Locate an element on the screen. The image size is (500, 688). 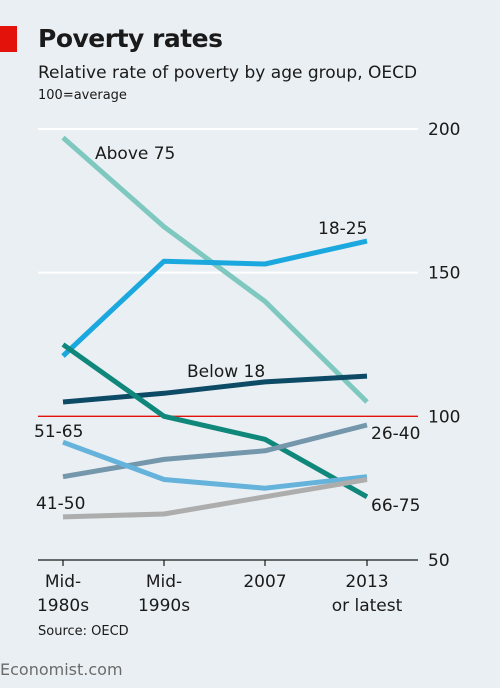
series-label-below-18: Below 18 is located at coordinates (226, 372).